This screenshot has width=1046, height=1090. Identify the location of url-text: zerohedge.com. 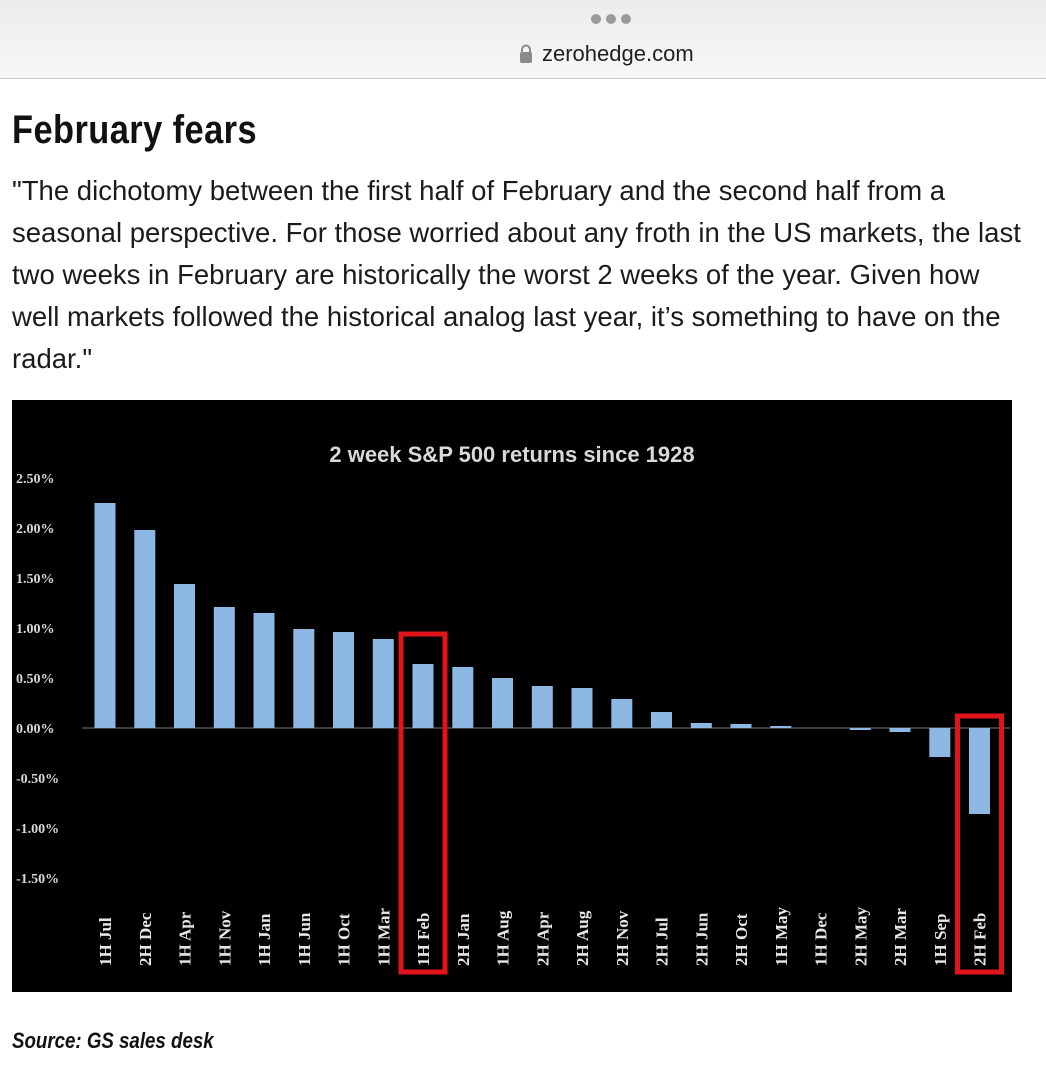
(618, 53).